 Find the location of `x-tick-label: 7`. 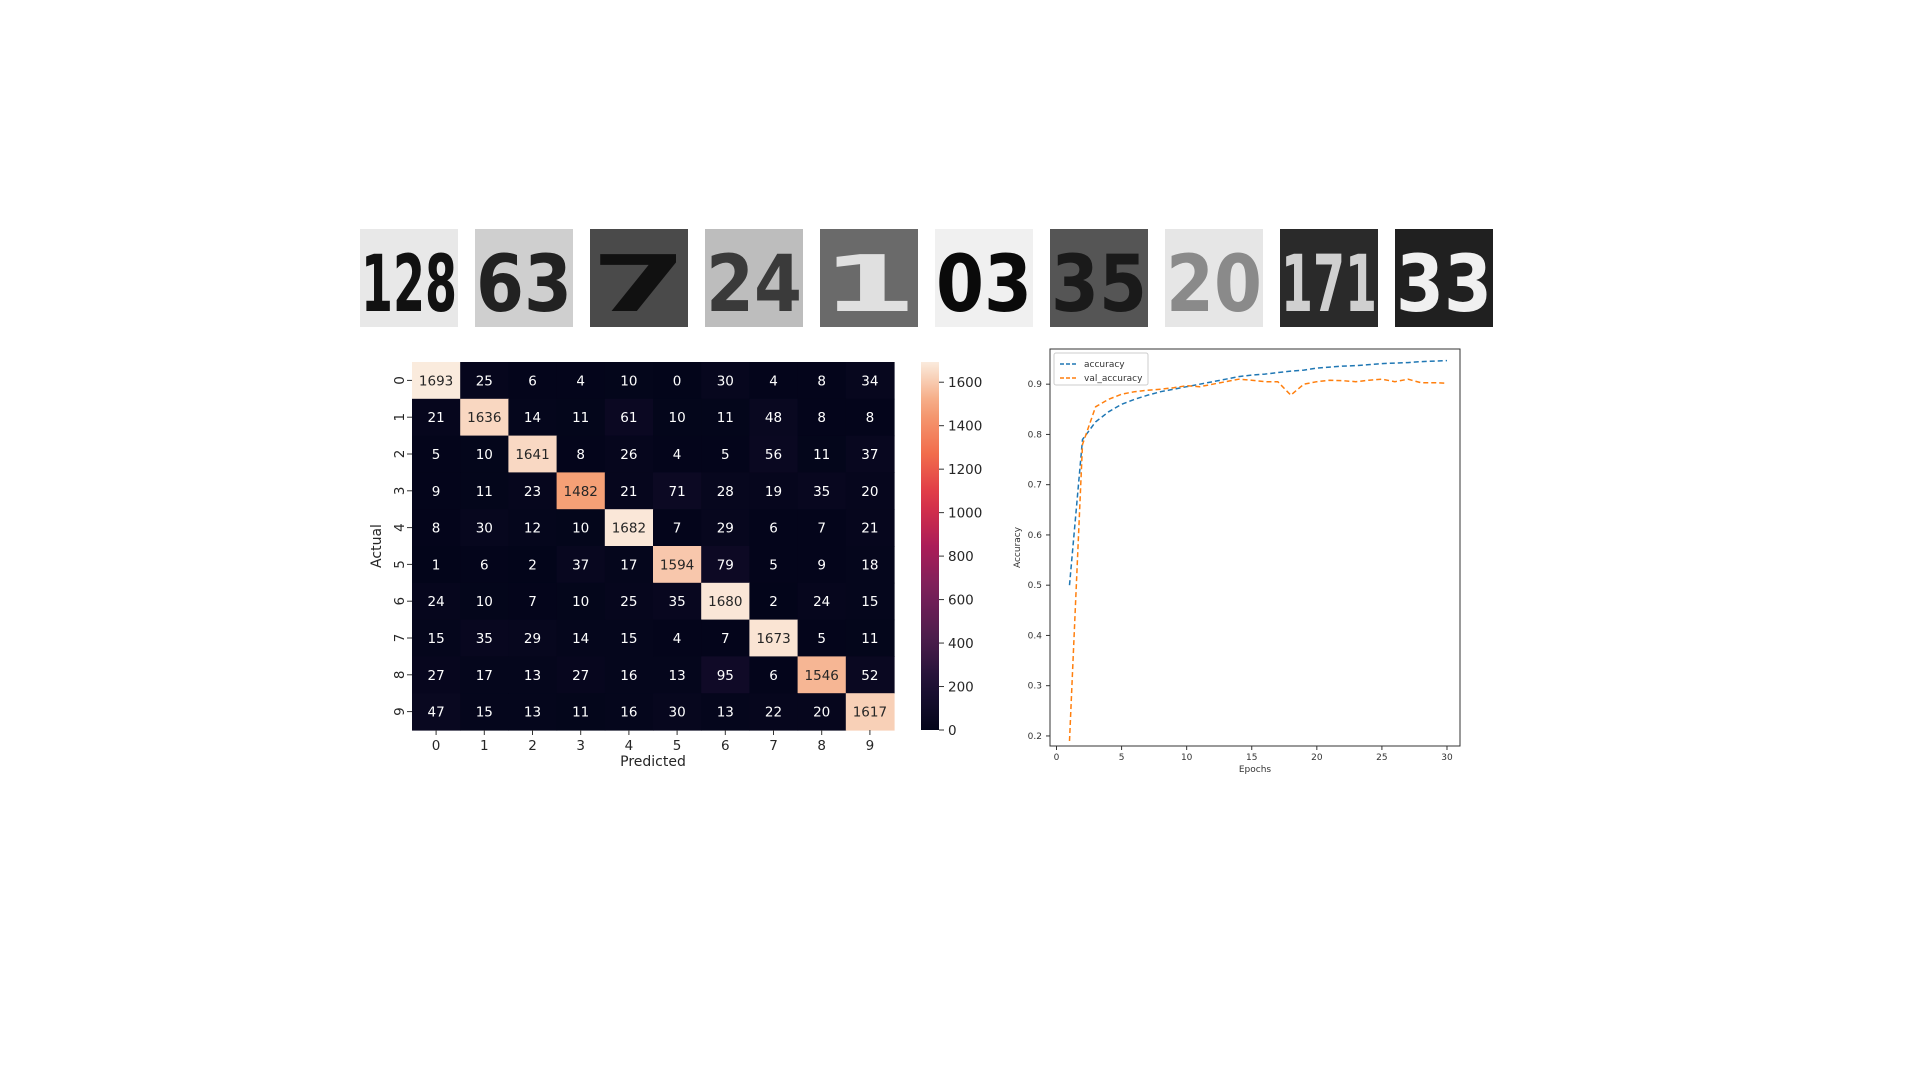

x-tick-label: 7 is located at coordinates (773, 746).